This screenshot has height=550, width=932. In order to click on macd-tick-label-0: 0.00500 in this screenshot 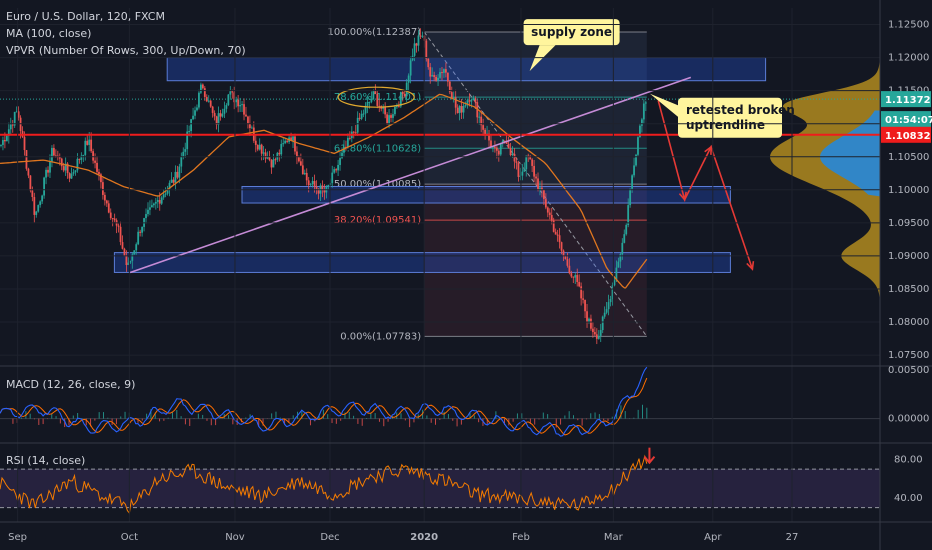, I will do `click(908, 370)`.